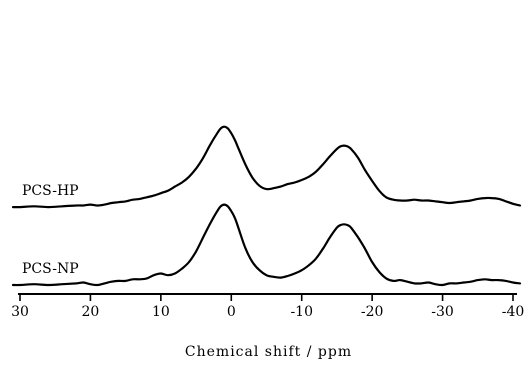  Describe the element at coordinates (231, 312) in the screenshot. I see `x-tick-label: 0` at that location.